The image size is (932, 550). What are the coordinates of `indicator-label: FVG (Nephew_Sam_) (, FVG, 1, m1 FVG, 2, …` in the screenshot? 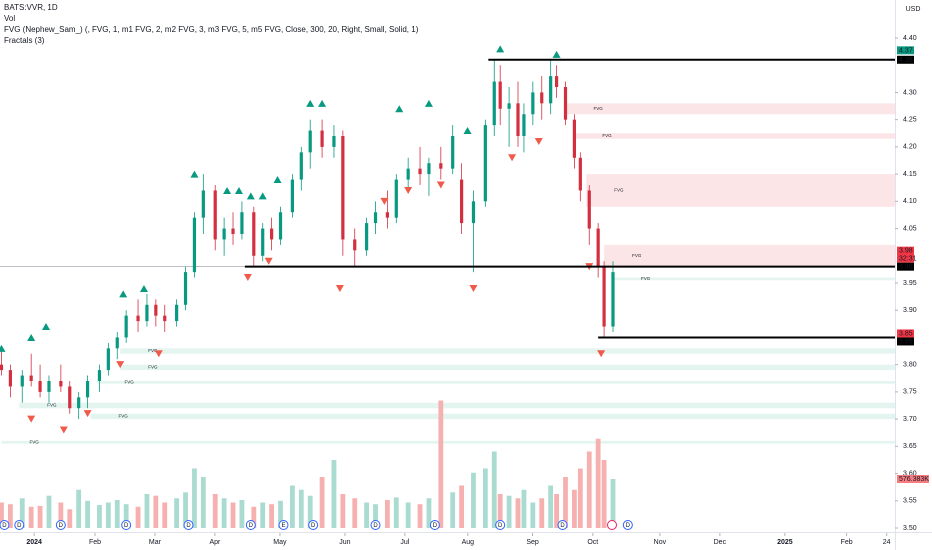 It's located at (211, 29).